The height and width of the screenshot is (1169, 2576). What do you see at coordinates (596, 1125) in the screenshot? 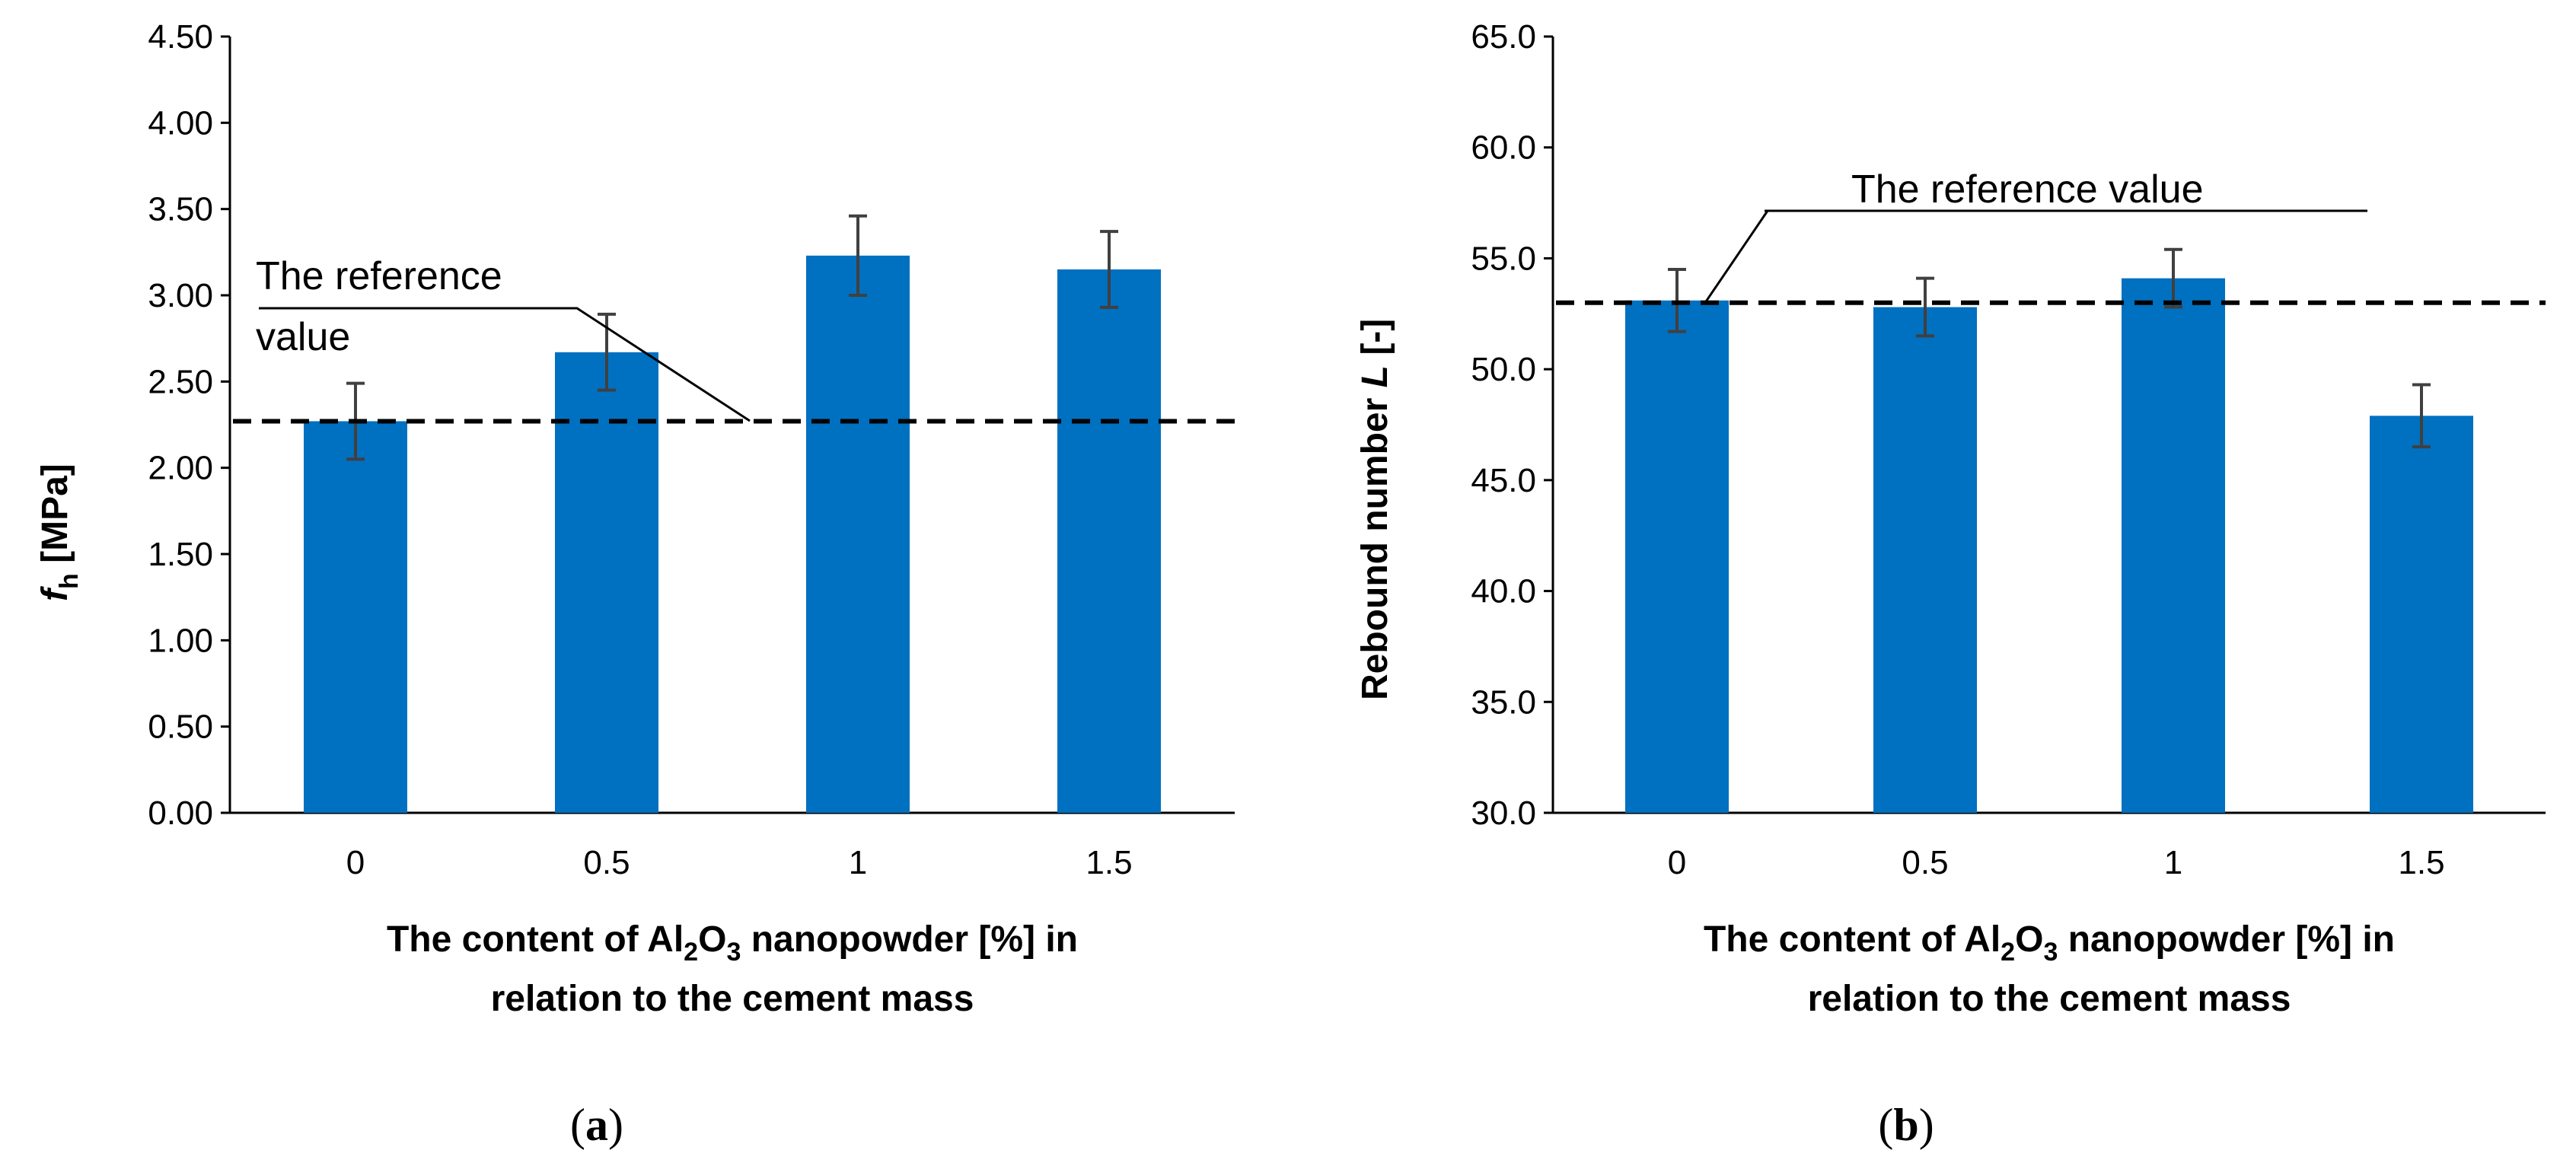
I see `chart-a-panel-label: (a)` at bounding box center [596, 1125].